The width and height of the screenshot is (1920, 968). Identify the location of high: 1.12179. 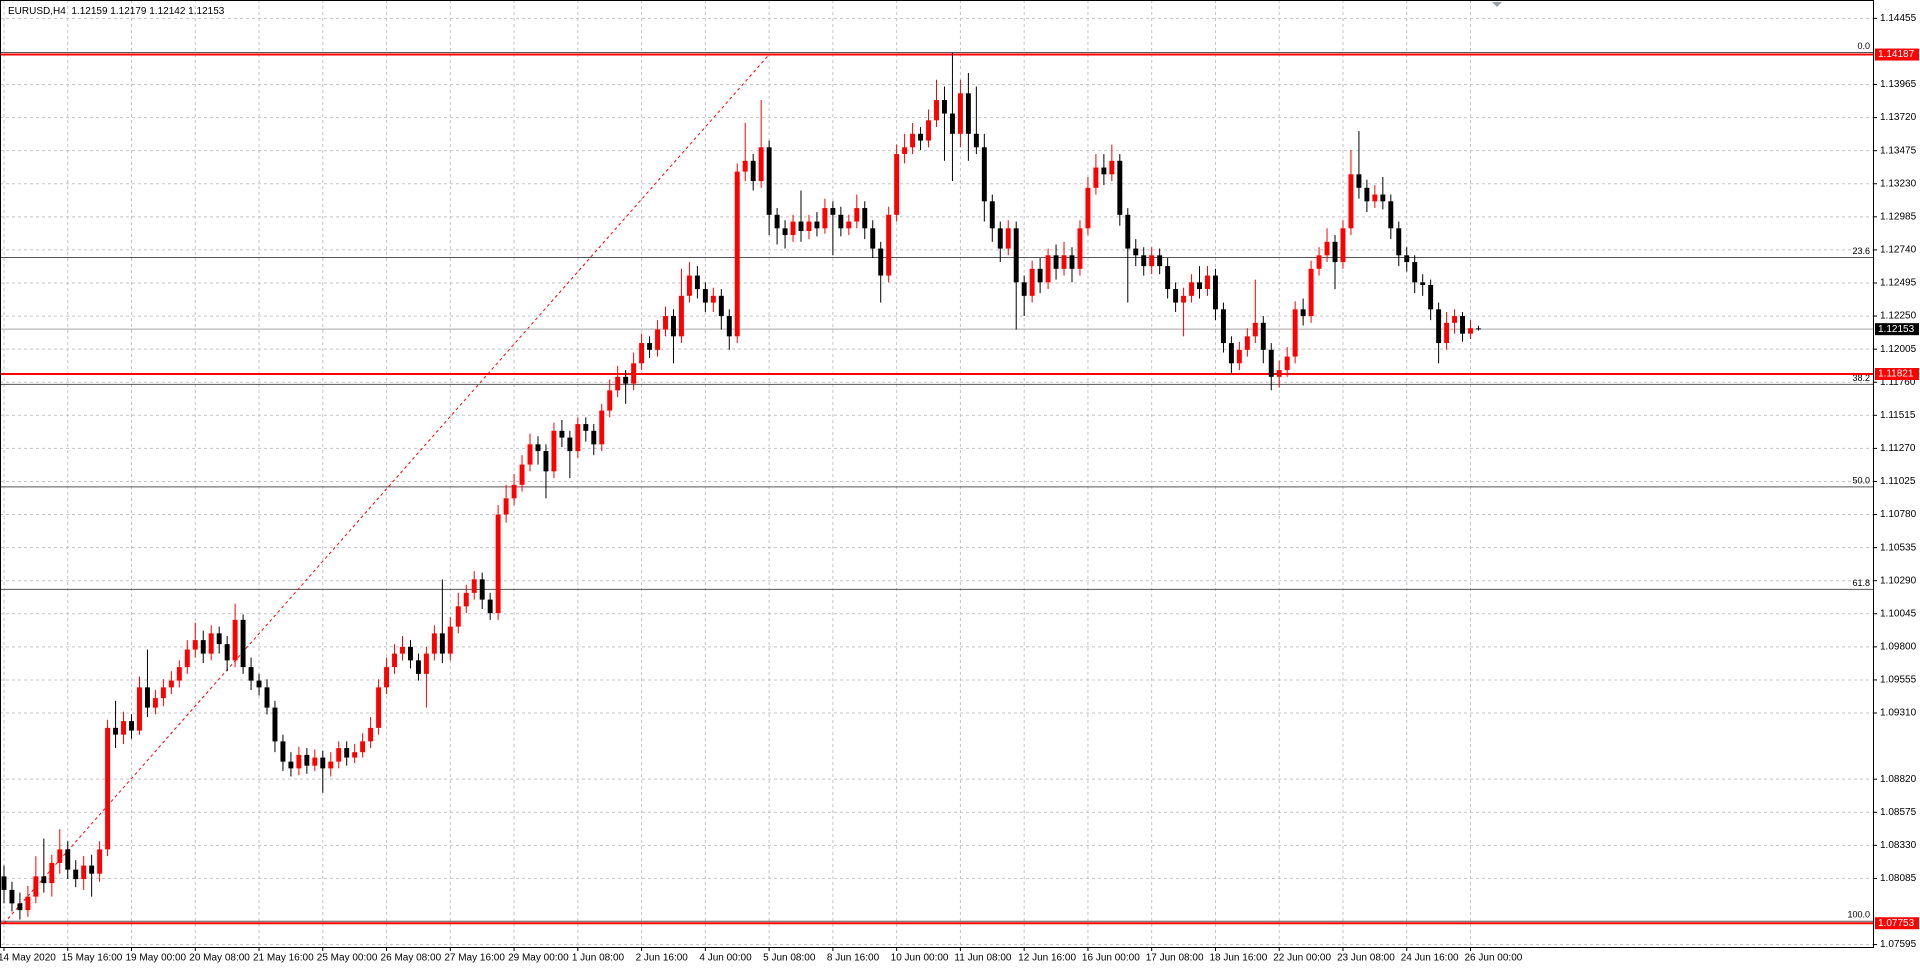
(128, 11).